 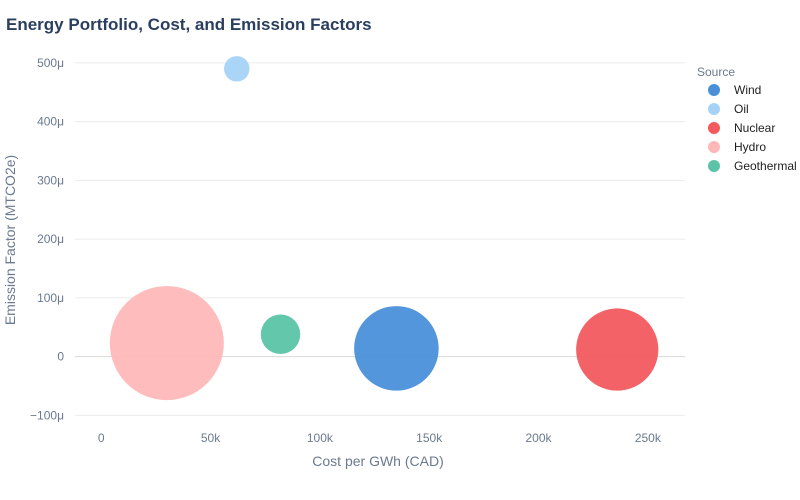 What do you see at coordinates (765, 166) in the screenshot?
I see `legend-label-geothermal: Geothermal` at bounding box center [765, 166].